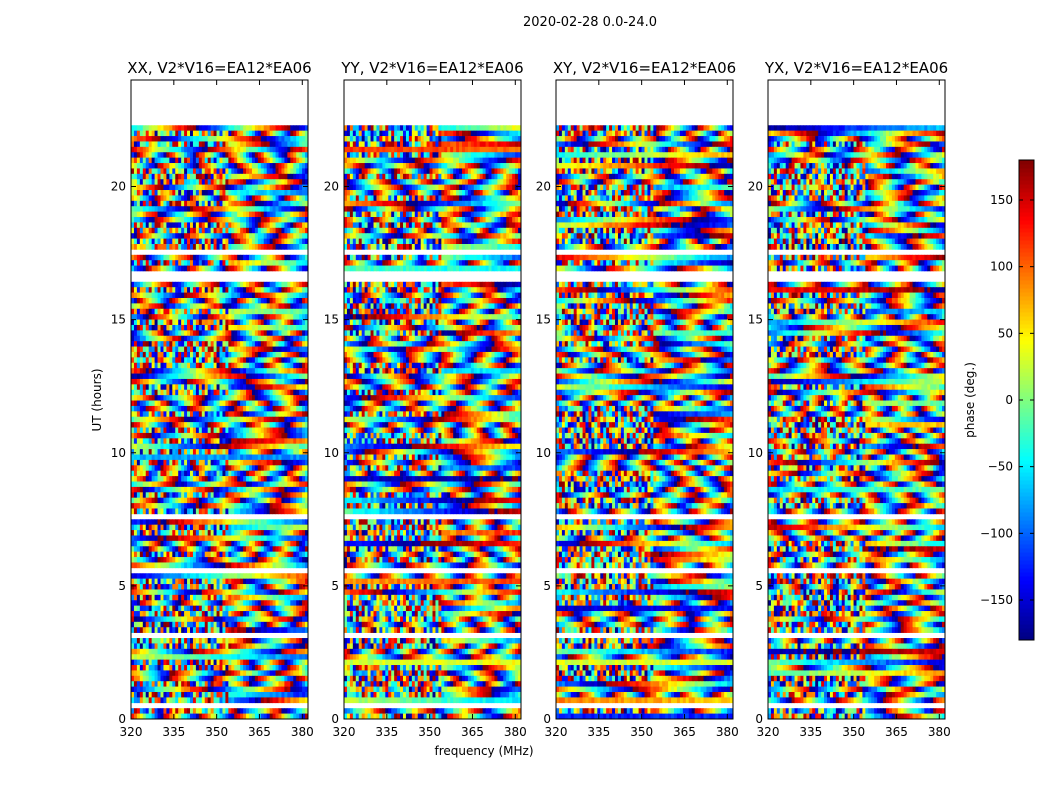 The image size is (1050, 800). What do you see at coordinates (331, 187) in the screenshot?
I see `y-tick-label: 20` at bounding box center [331, 187].